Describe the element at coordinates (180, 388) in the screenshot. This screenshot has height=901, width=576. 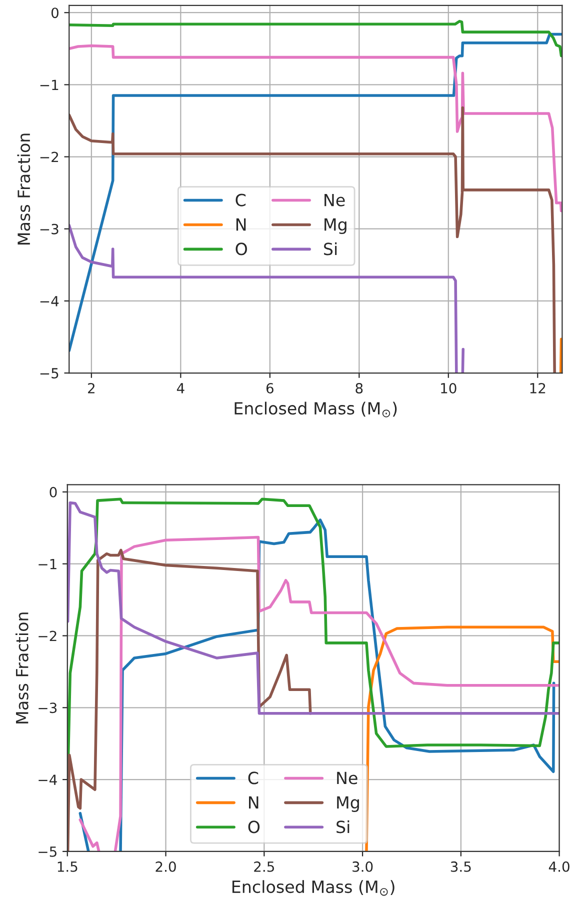
I see `x-tick-label: 4` at that location.